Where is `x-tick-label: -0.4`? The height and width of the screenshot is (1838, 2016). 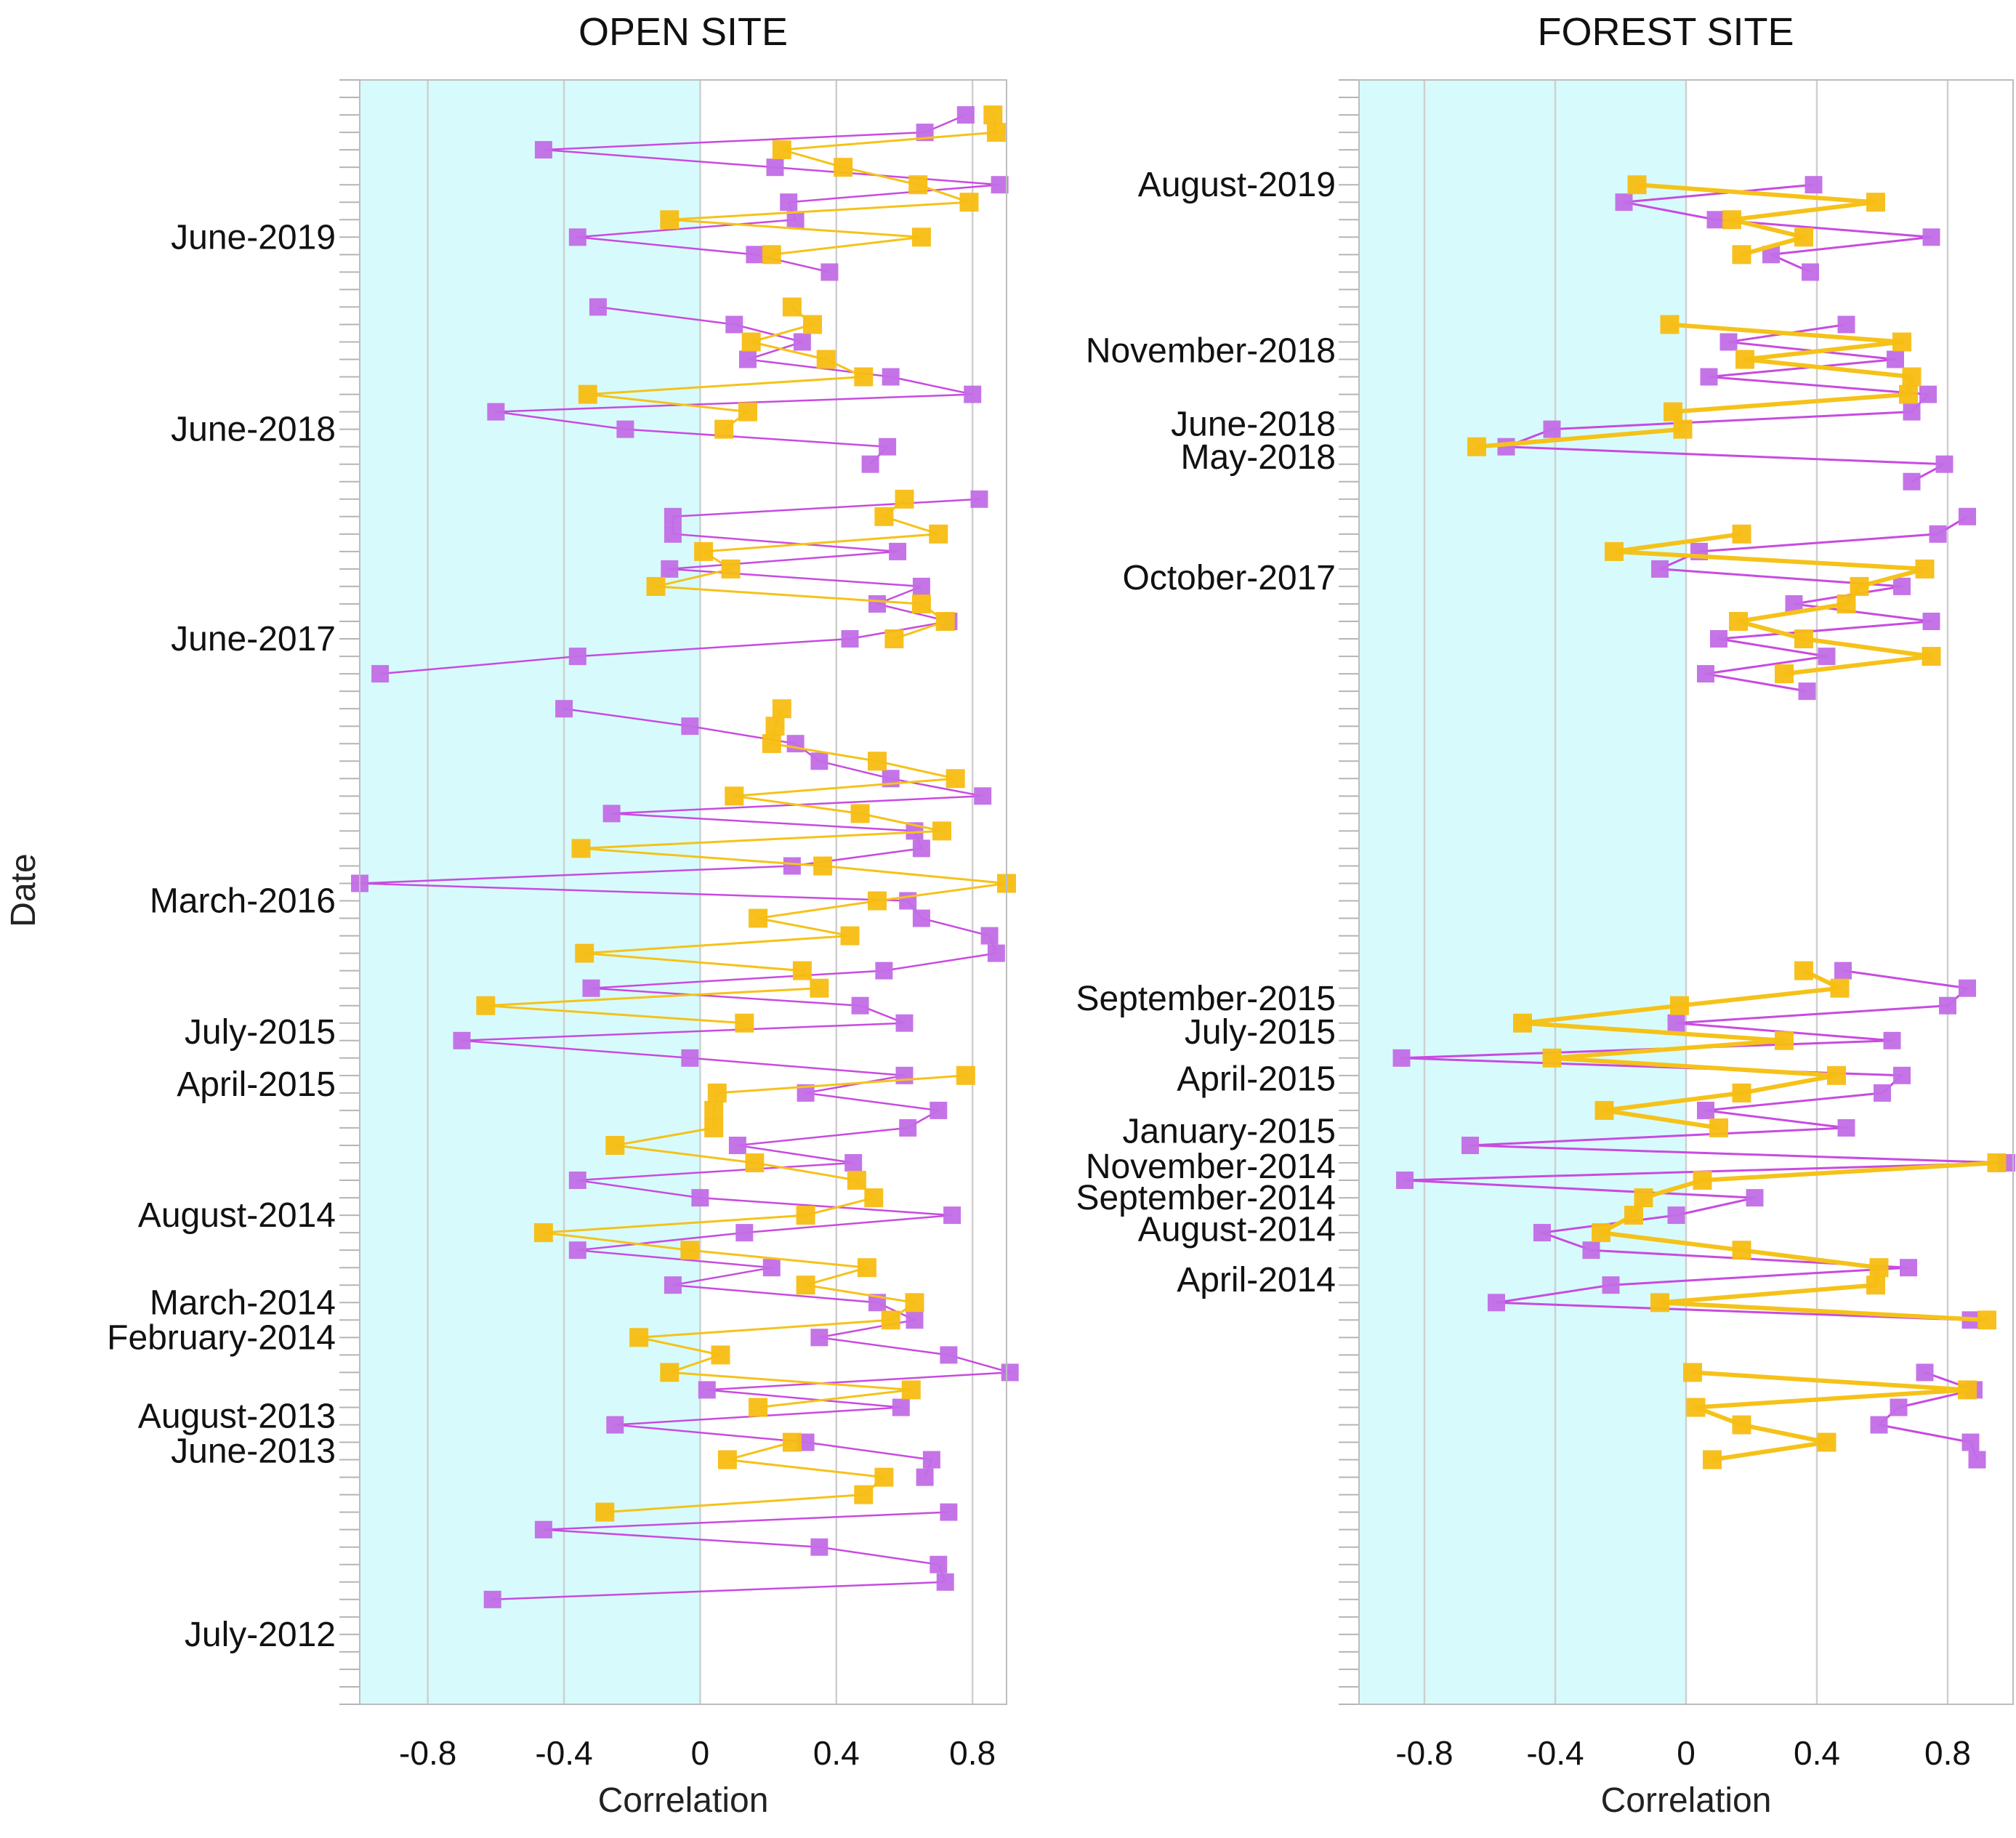 x-tick-label: -0.4 is located at coordinates (1555, 1753).